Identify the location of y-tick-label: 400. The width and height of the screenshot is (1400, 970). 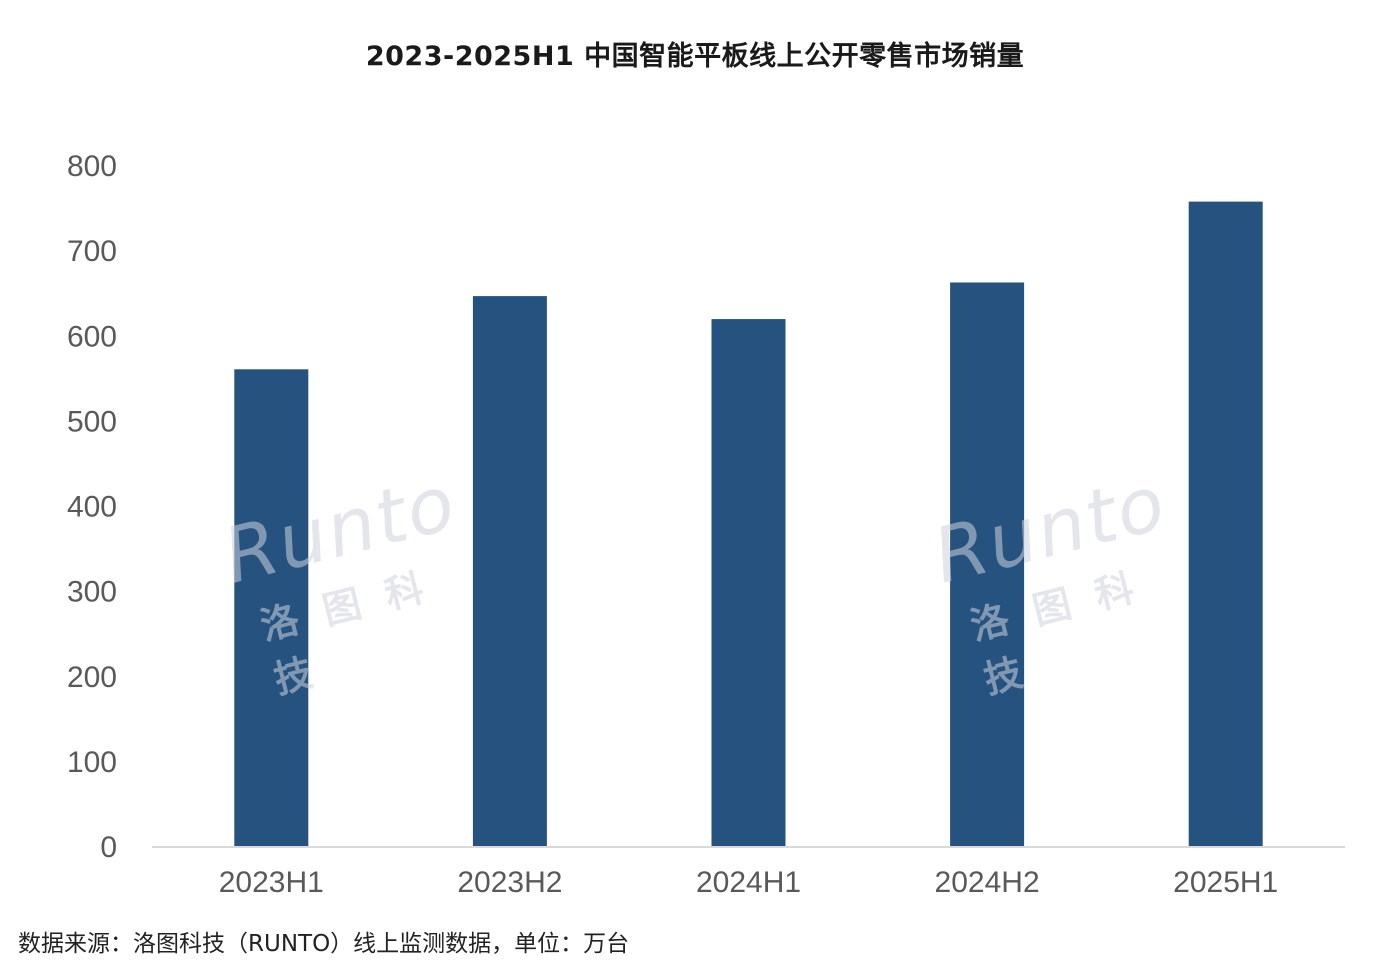
(92, 507).